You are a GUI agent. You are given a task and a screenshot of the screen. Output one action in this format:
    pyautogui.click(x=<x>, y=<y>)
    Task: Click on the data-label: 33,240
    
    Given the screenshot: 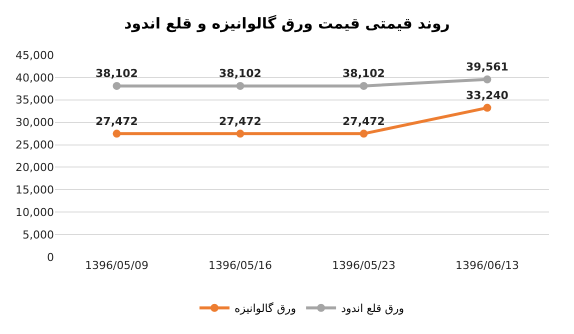 What is the action you would take?
    pyautogui.click(x=487, y=95)
    